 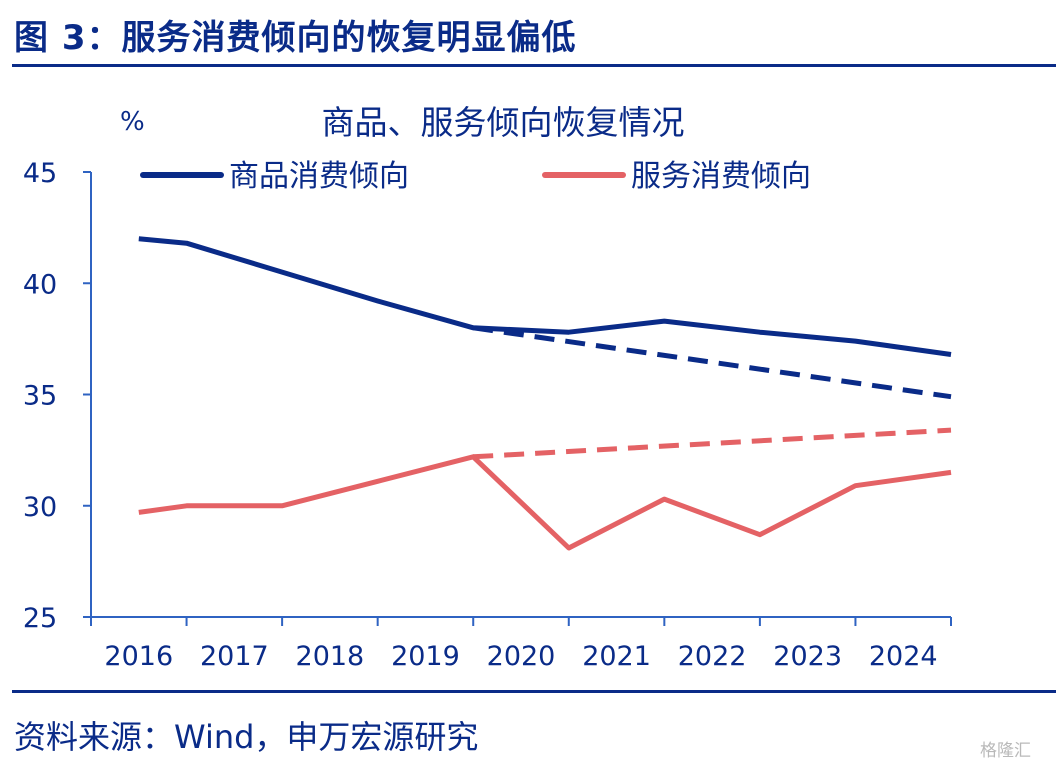 What do you see at coordinates (132, 122) in the screenshot?
I see `y-axis-unit-label: %` at bounding box center [132, 122].